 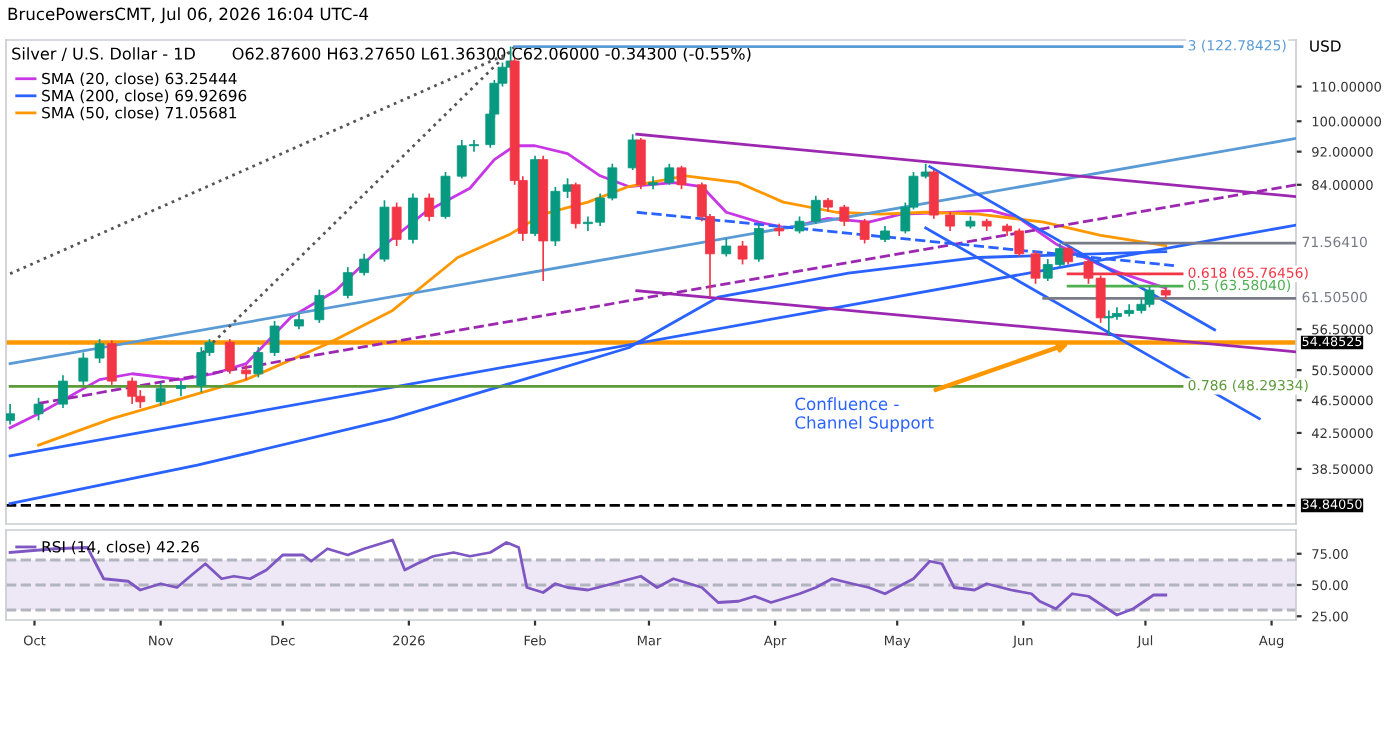 I want to click on chart-title: BrucePowersCMT, Jul 06, 2026 16:04 UTC-4, so click(x=188, y=15).